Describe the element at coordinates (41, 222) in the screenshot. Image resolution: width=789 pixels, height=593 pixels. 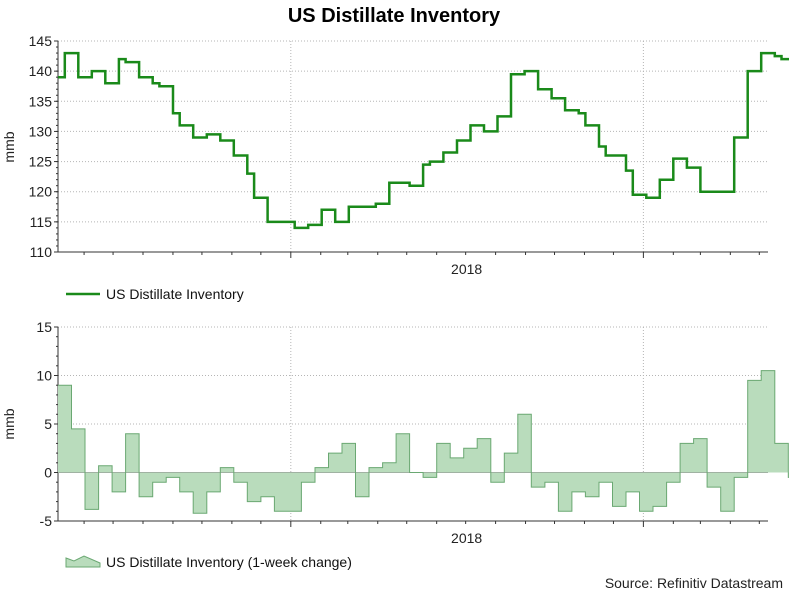
I see `y-tick-label: 115` at that location.